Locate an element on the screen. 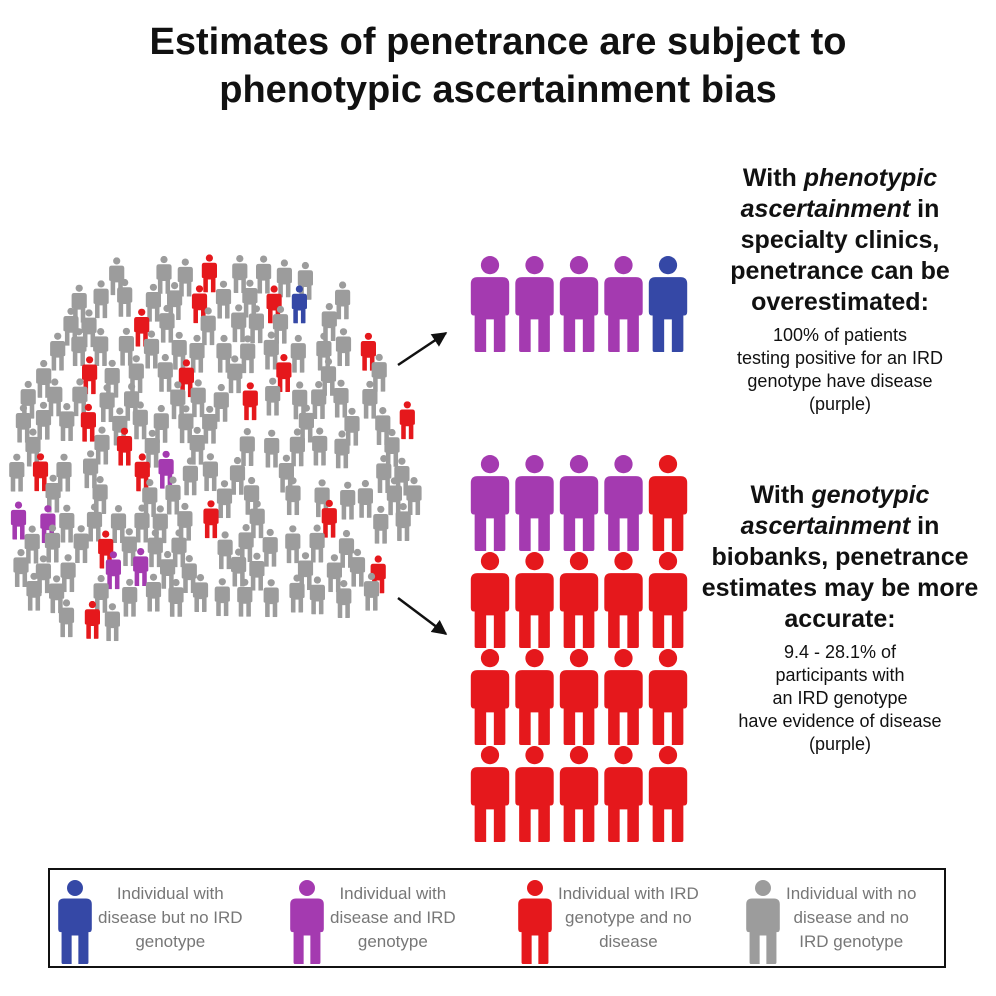 This screenshot has width=996, height=996. phenotypic-heading-italic: phenotypic ascertainment is located at coordinates (839, 193).